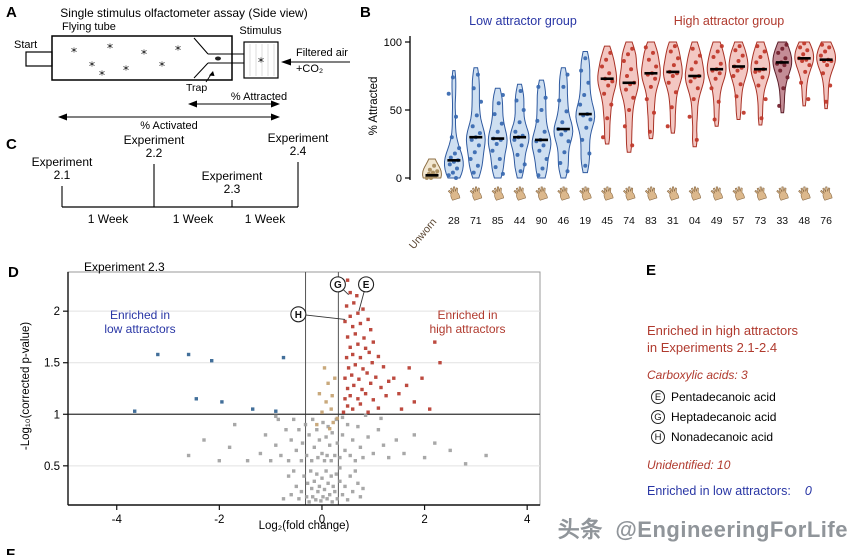 The height and width of the screenshot is (555, 851). Describe the element at coordinates (629, 221) in the screenshot. I see `category-label: 74` at that location.